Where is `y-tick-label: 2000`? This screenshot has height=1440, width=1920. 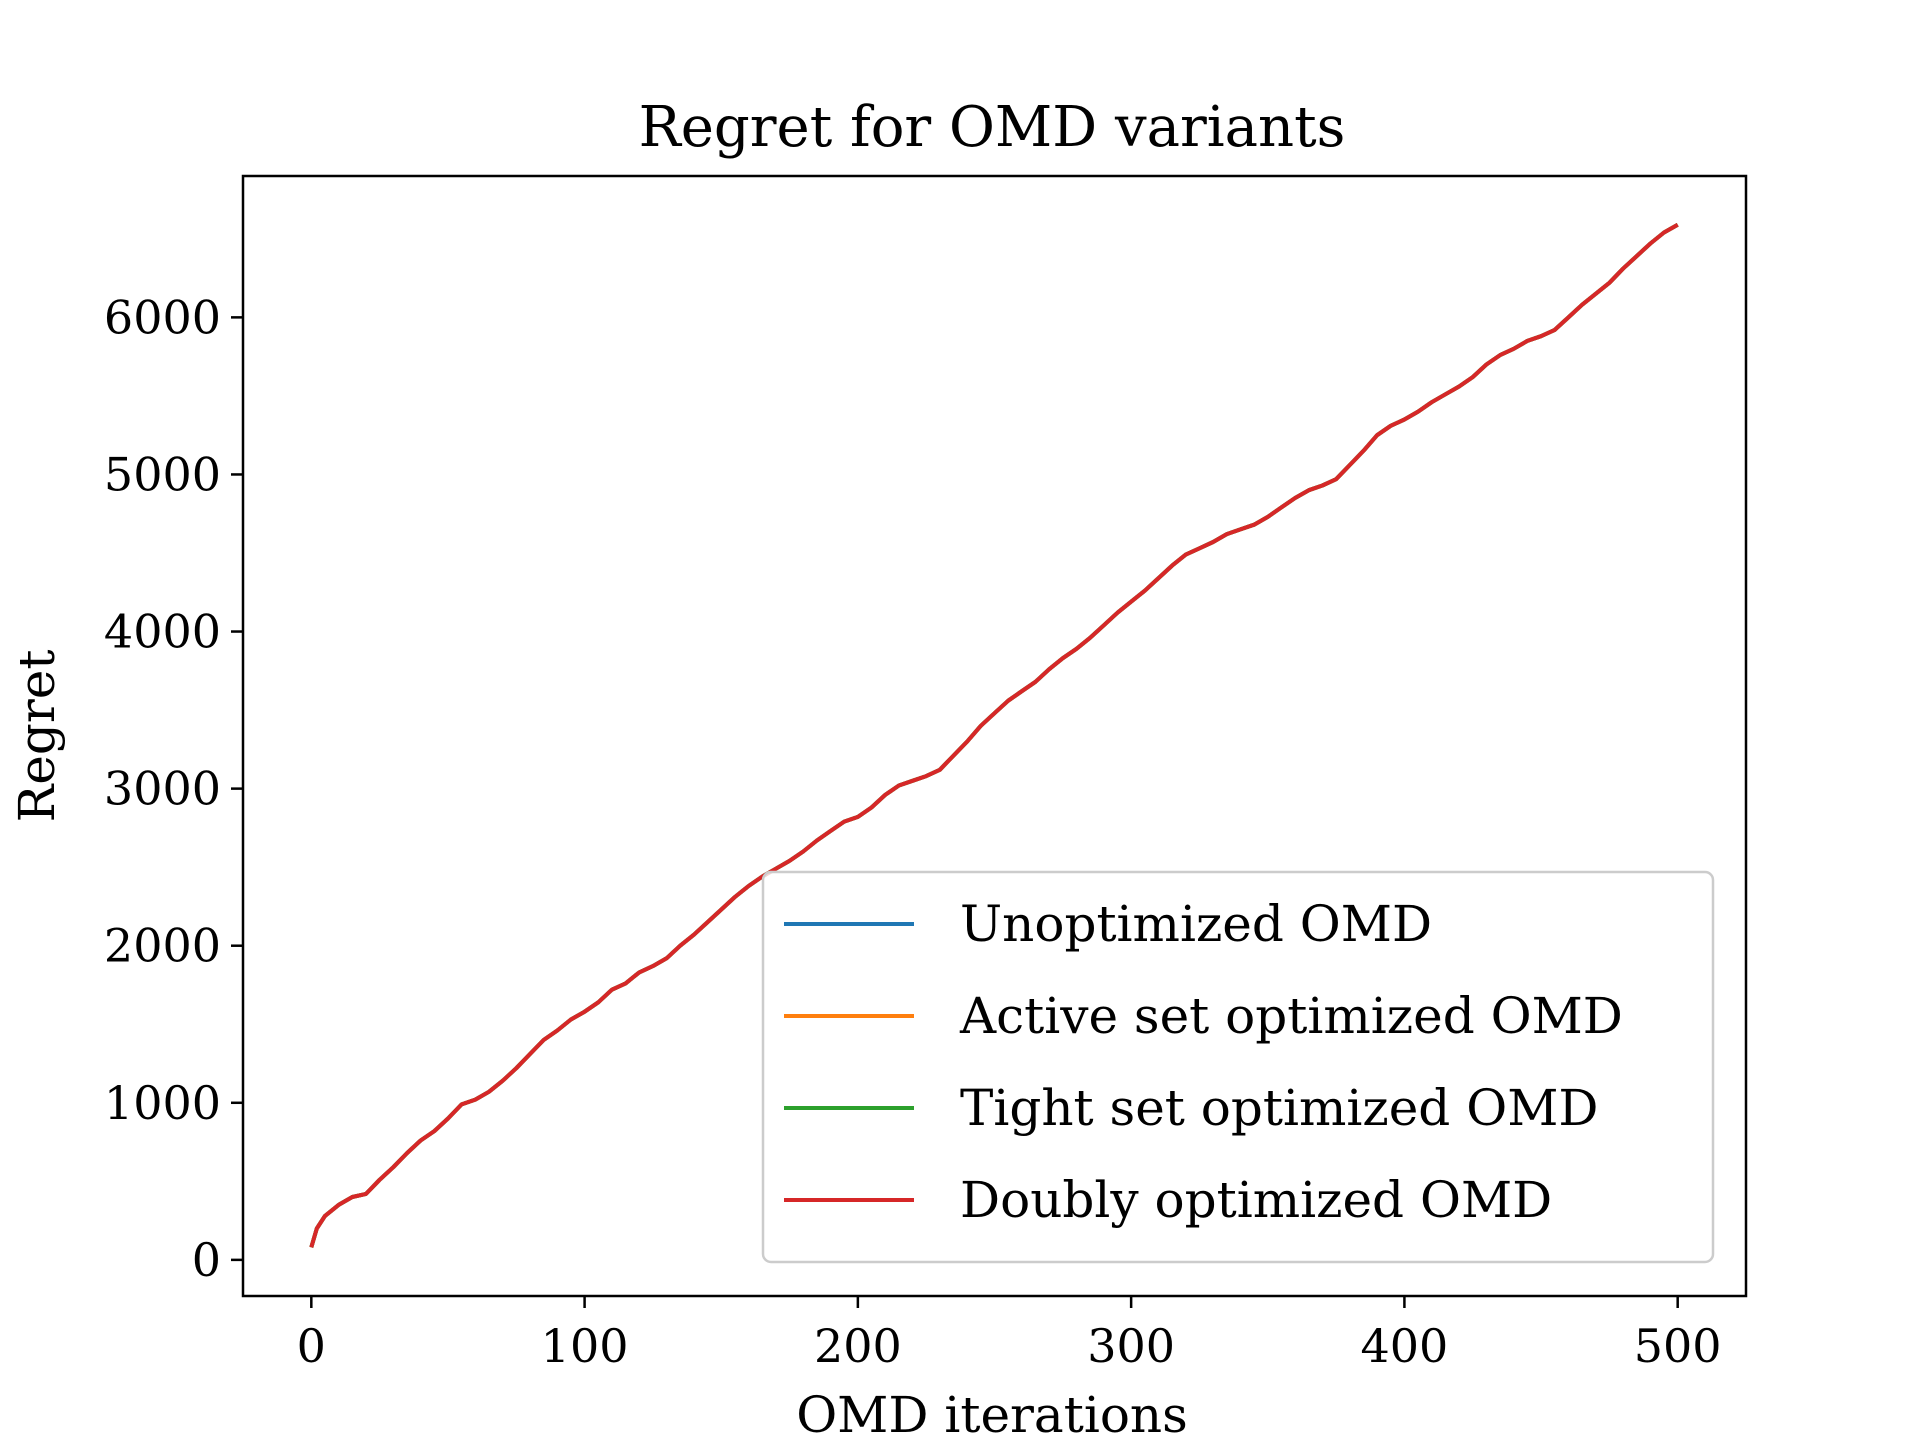 y-tick-label: 2000 is located at coordinates (162, 946).